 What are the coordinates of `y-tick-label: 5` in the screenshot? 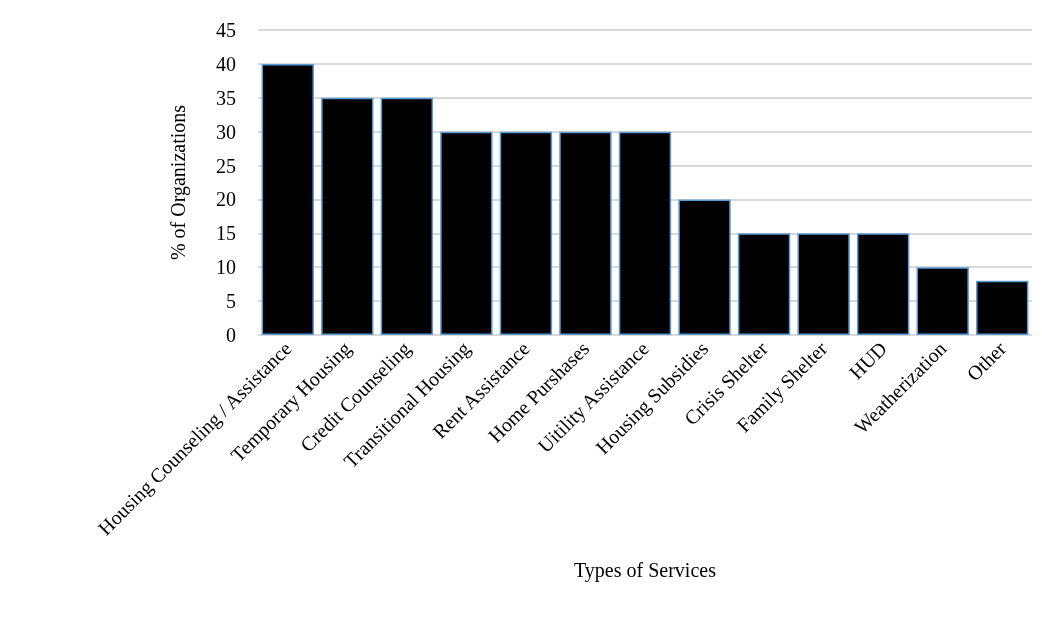 It's located at (231, 301).